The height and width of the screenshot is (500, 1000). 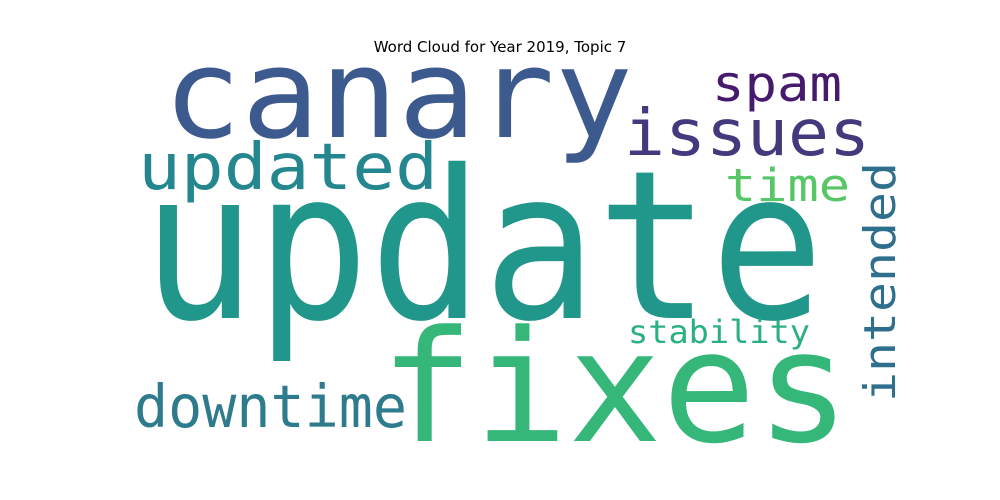 What do you see at coordinates (880, 282) in the screenshot?
I see `word-intended: intended` at bounding box center [880, 282].